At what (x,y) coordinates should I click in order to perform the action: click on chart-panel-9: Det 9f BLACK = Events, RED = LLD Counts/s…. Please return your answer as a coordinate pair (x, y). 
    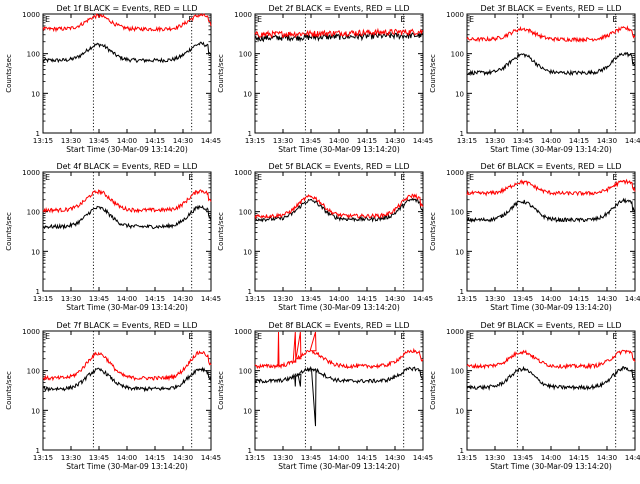
    Looking at the image, I should click on (534, 396).